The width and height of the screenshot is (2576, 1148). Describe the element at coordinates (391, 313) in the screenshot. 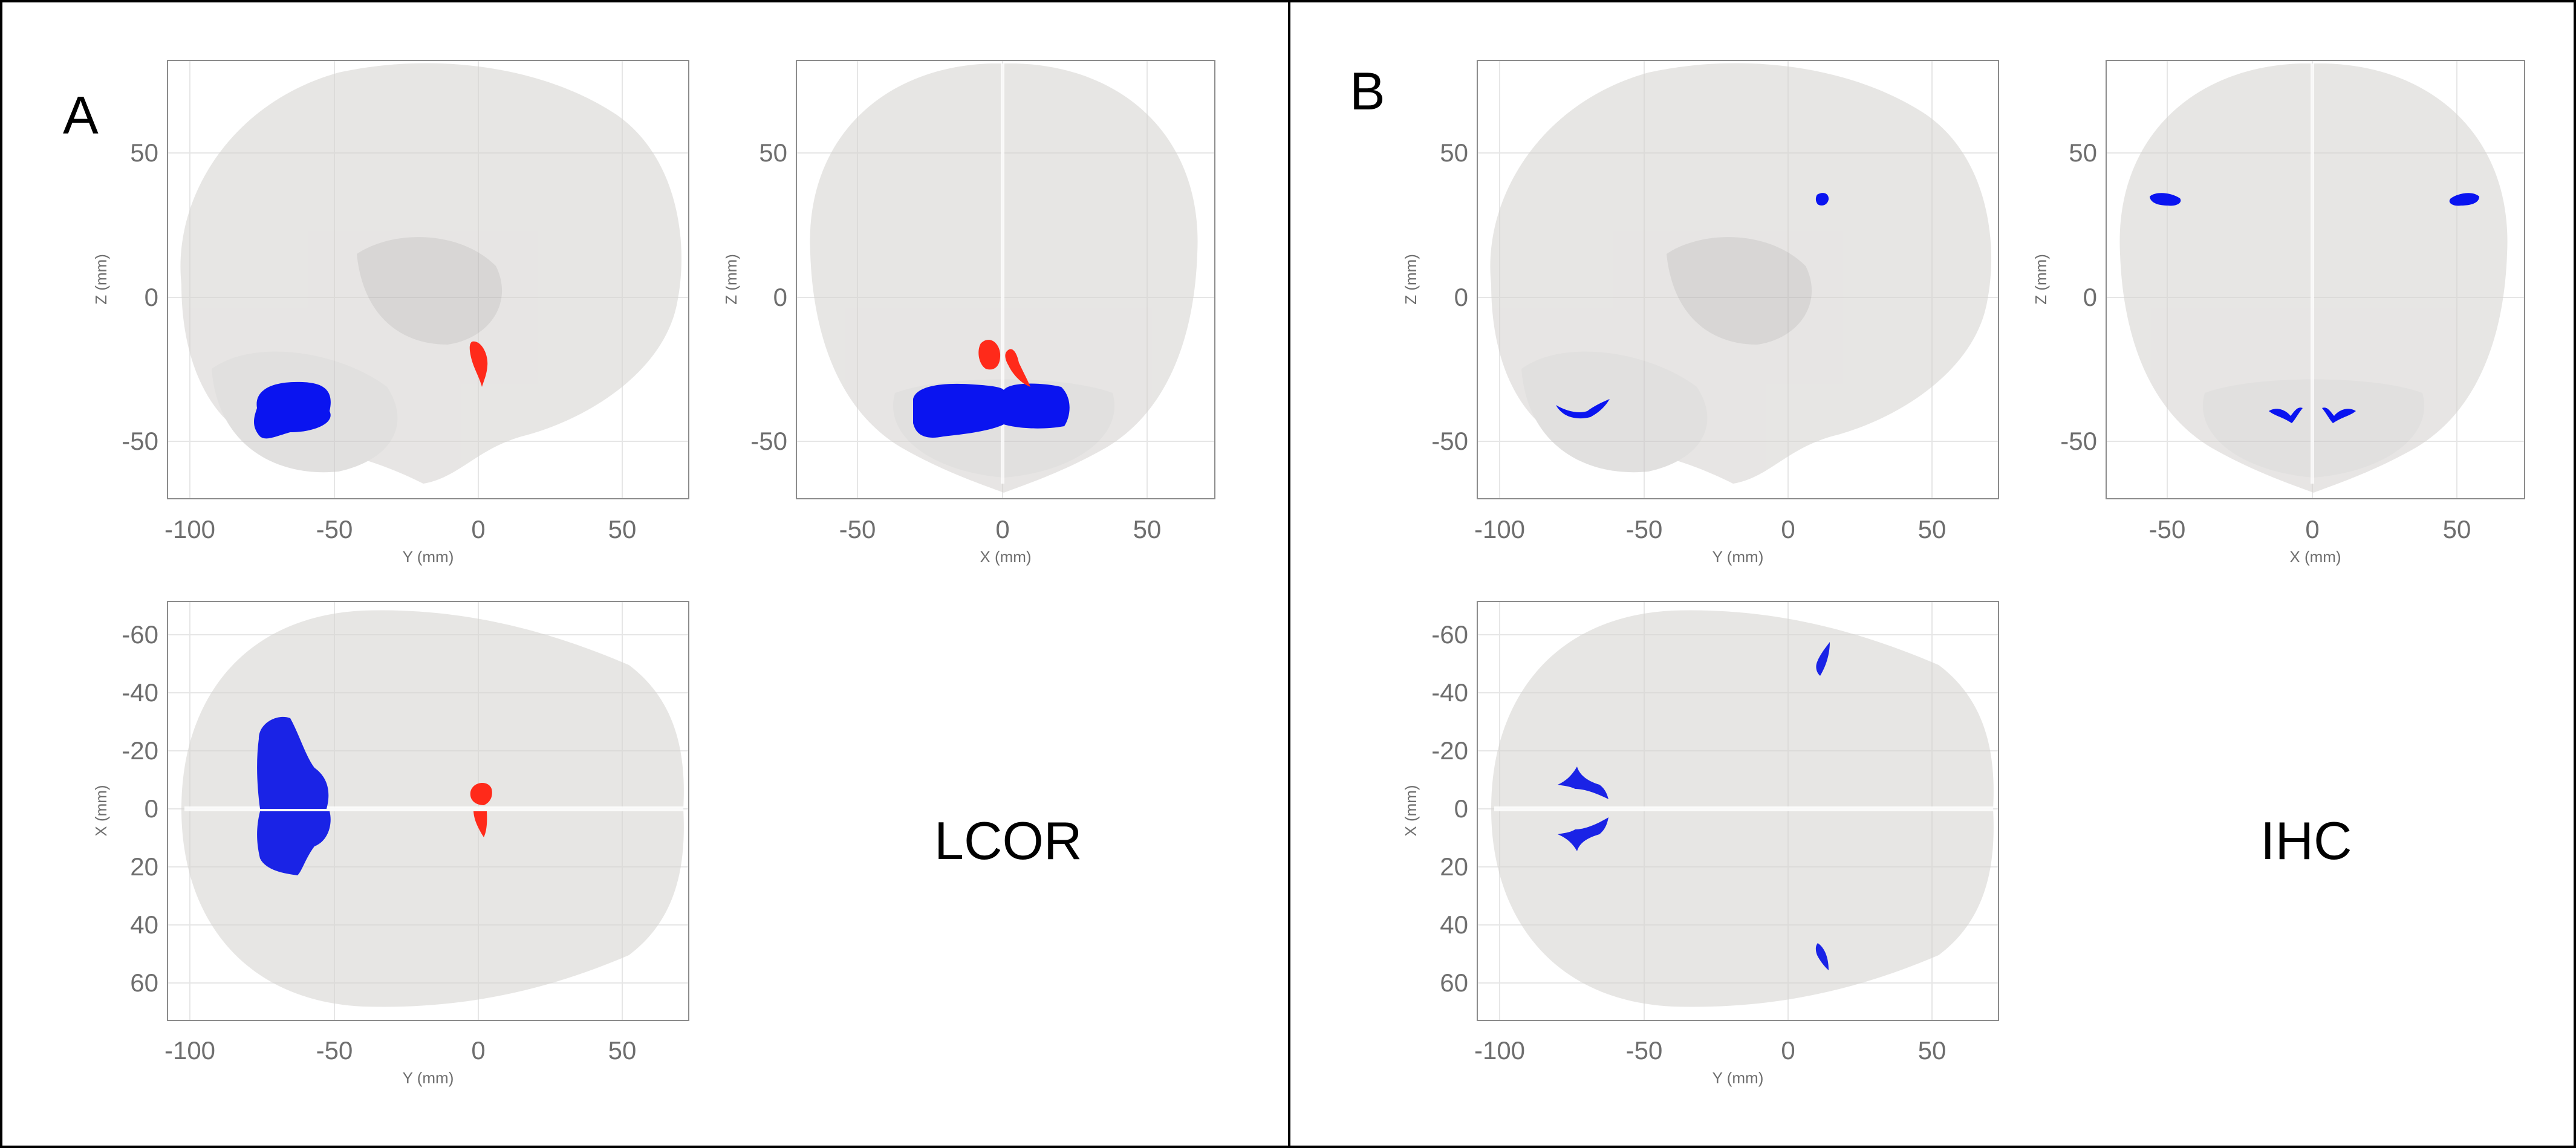

I see `panel-a-sagittal-view: 50 0 -50 -100 -50 0 50 Y (mm) Z (mm)` at that location.